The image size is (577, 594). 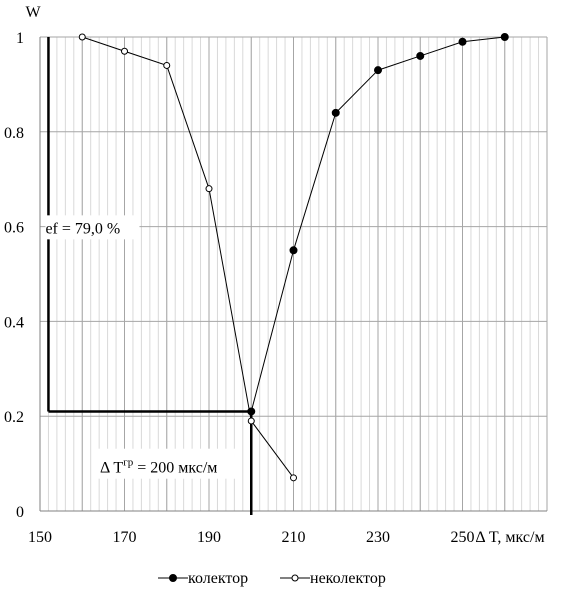 I want to click on y-axis-title: W, so click(x=33, y=12).